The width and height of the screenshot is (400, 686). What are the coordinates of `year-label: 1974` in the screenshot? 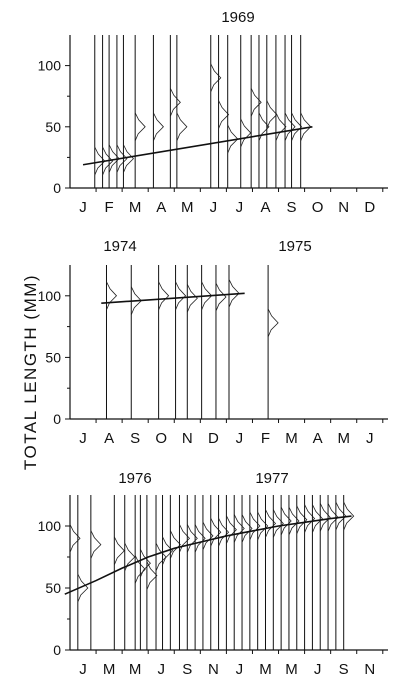 It's located at (119, 246).